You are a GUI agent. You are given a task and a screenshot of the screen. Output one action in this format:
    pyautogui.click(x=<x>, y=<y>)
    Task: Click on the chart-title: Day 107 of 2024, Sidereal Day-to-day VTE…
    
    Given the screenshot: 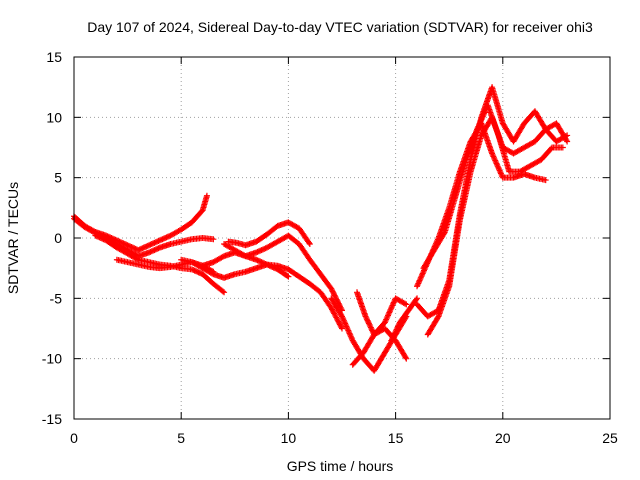 What is the action you would take?
    pyautogui.click(x=340, y=27)
    